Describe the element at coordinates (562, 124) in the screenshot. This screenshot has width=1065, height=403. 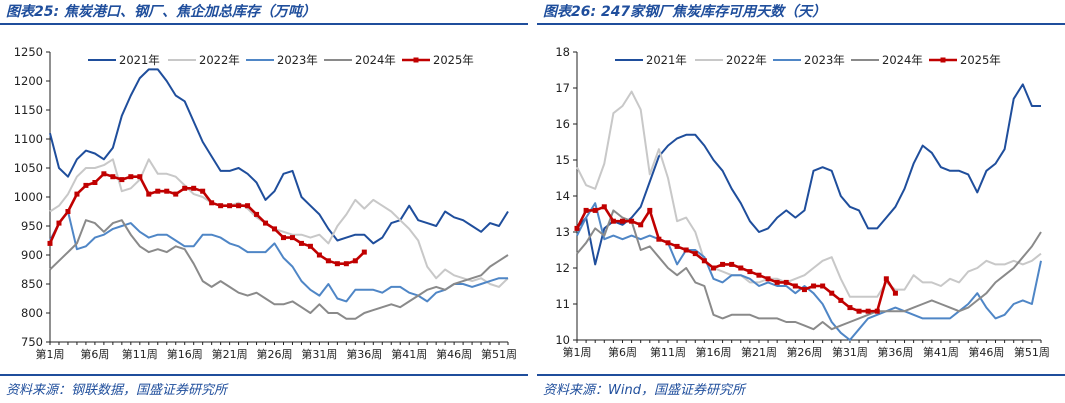
I see `y-tick-label: 16` at that location.